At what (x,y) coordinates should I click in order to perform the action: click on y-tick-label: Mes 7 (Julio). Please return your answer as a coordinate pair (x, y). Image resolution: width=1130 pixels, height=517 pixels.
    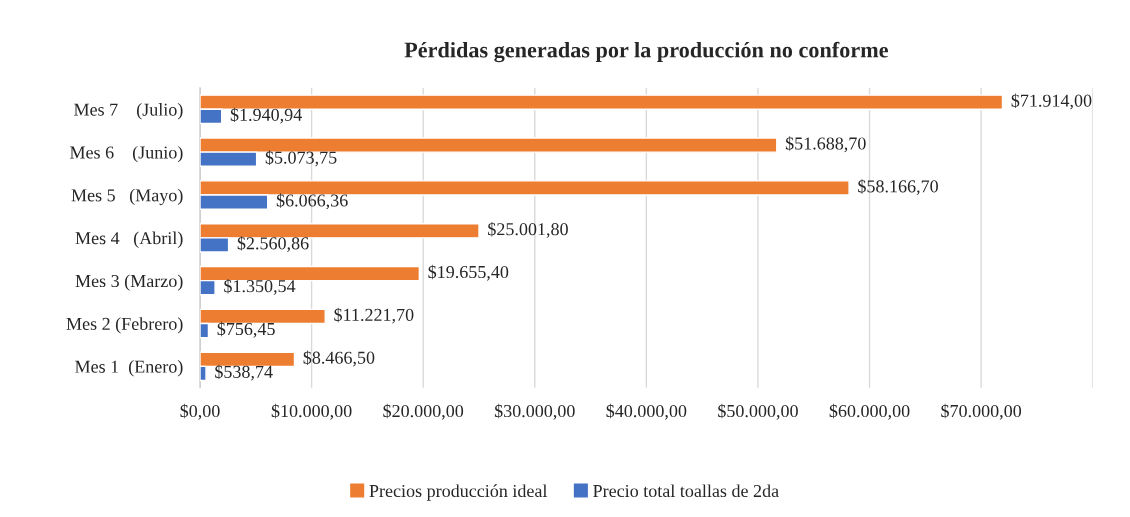
    Looking at the image, I should click on (128, 111).